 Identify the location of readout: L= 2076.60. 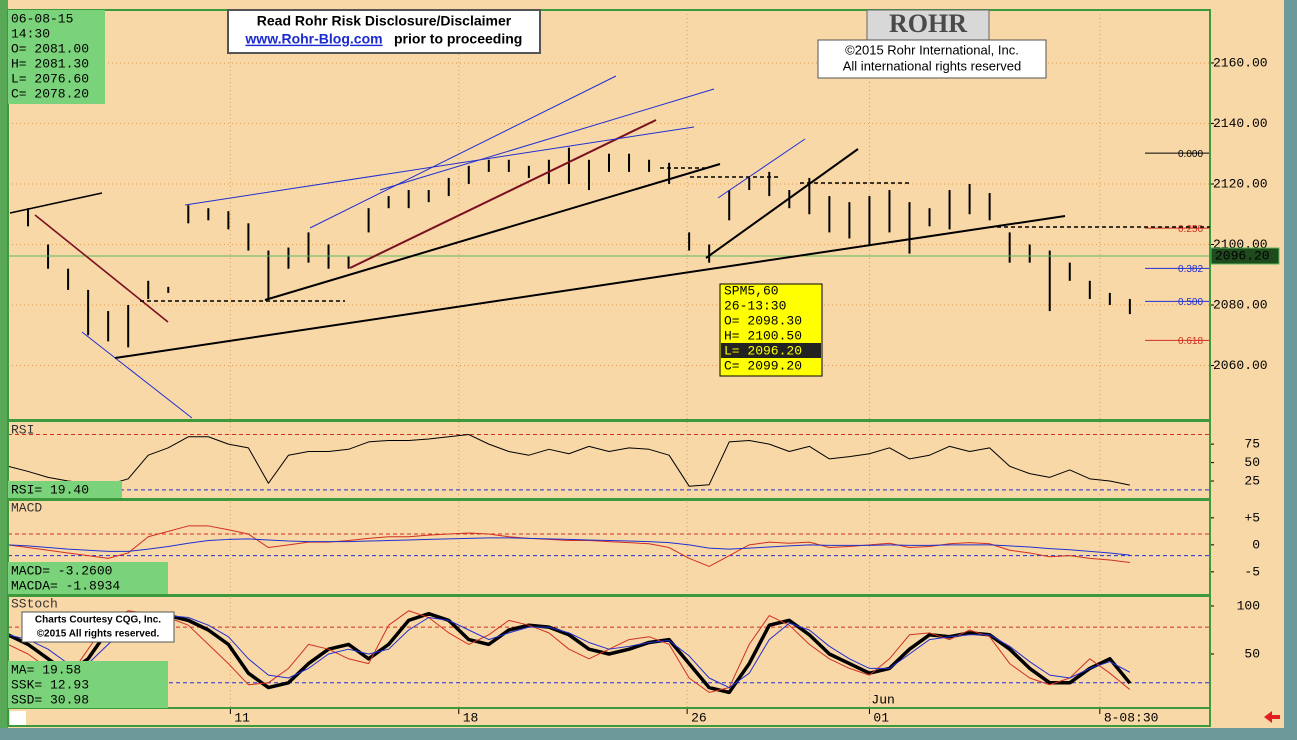
(50, 78).